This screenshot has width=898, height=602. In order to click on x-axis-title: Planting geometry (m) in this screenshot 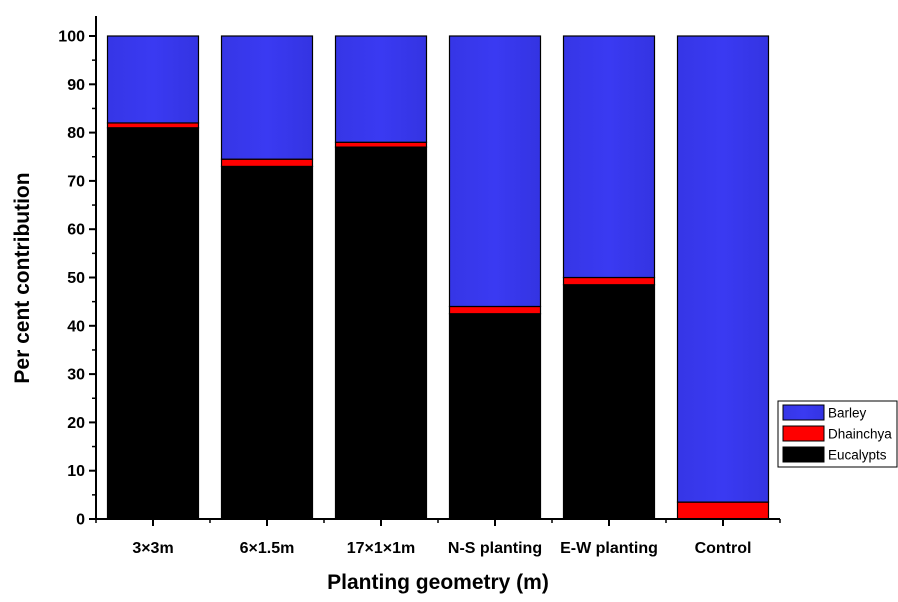, I will do `click(438, 582)`.